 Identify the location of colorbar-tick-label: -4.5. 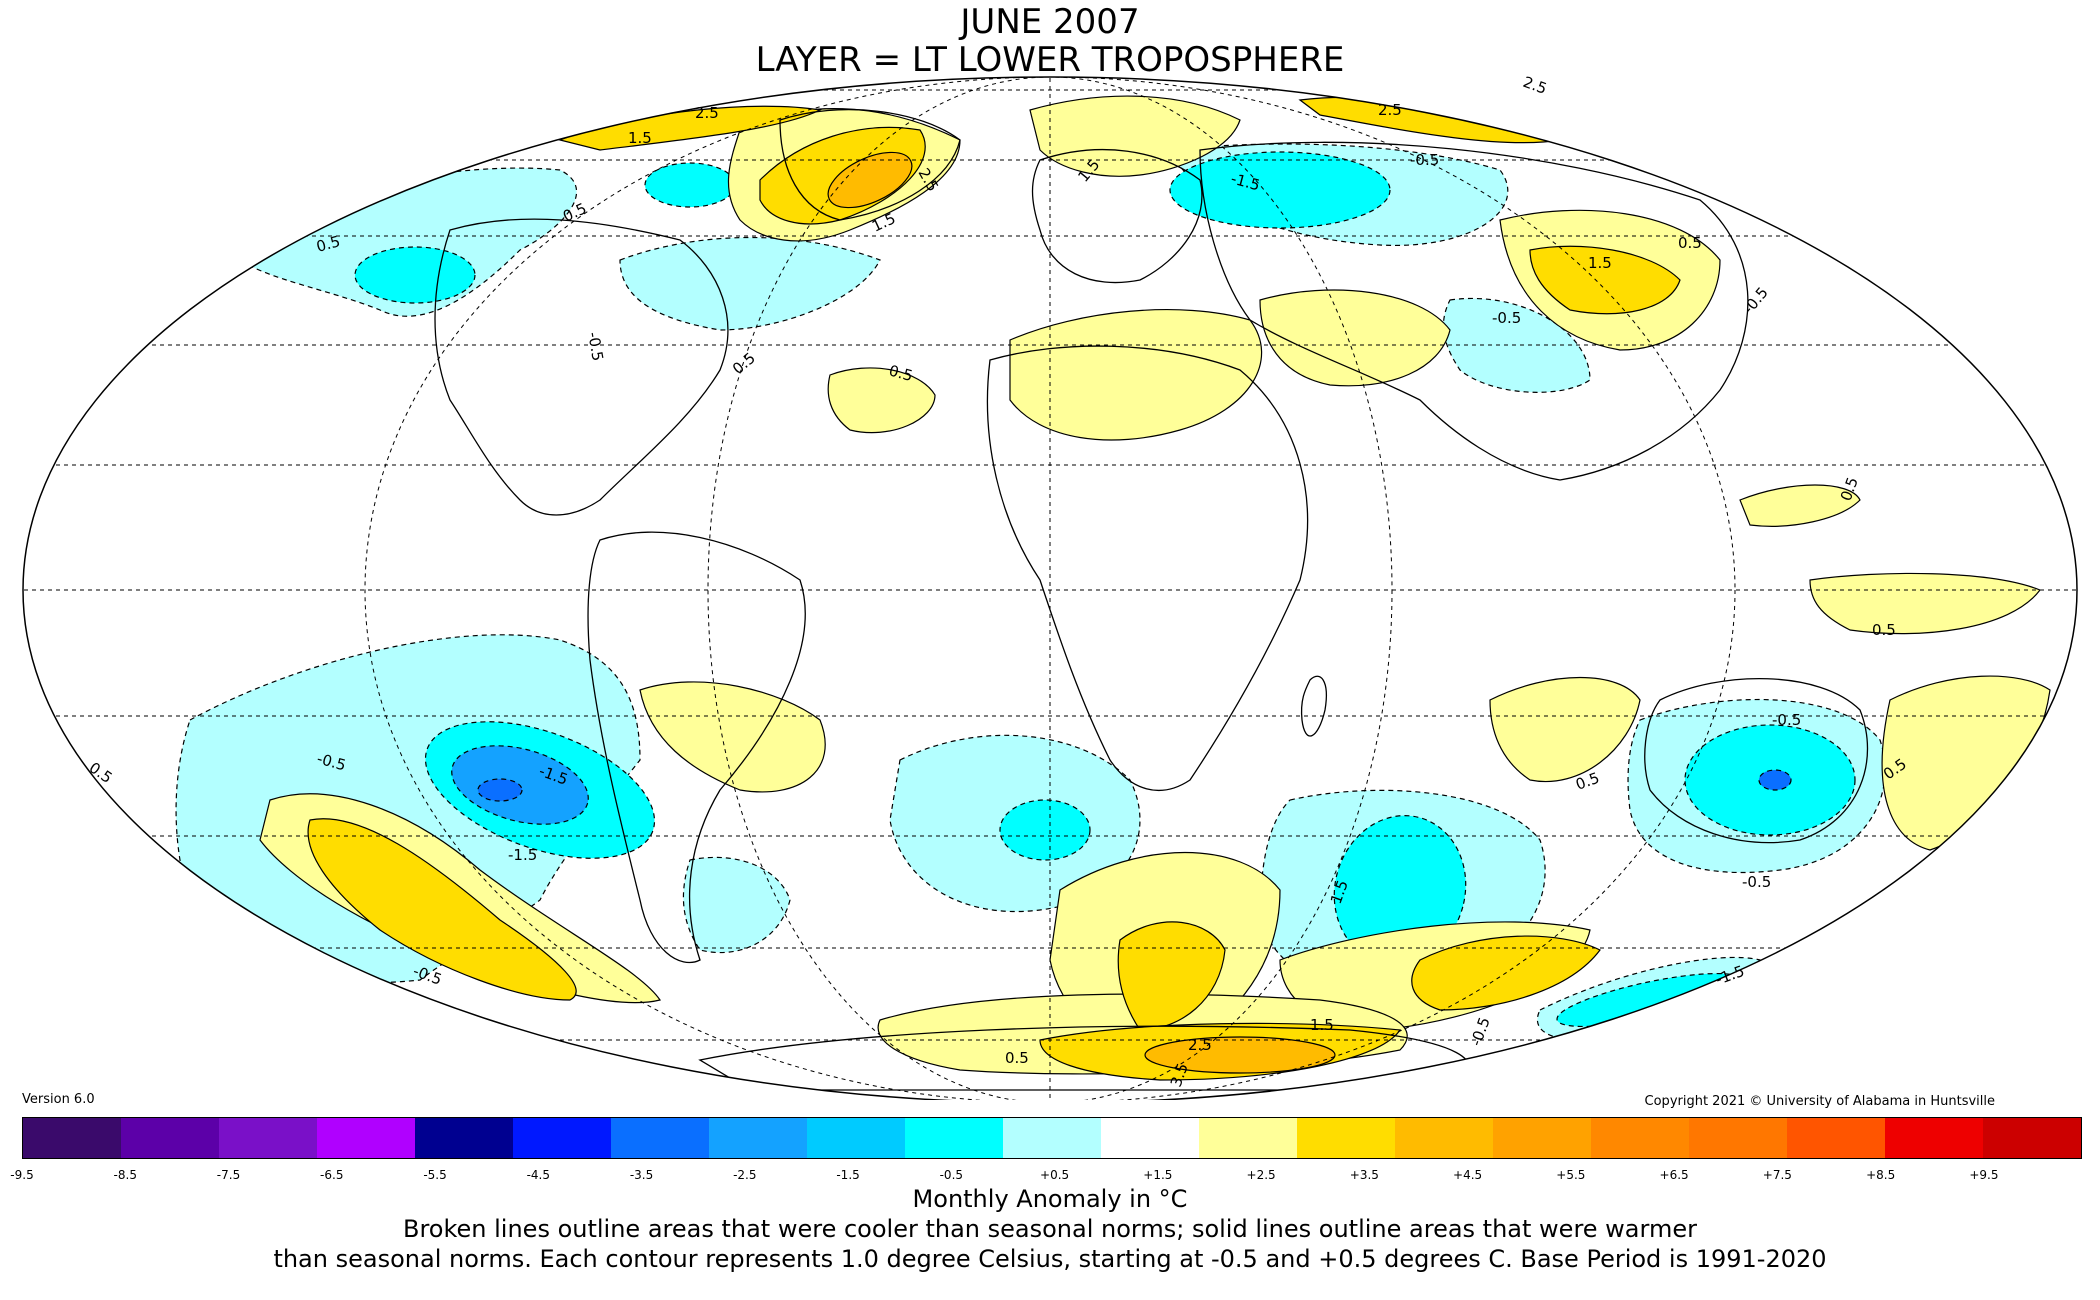
(538, 1175).